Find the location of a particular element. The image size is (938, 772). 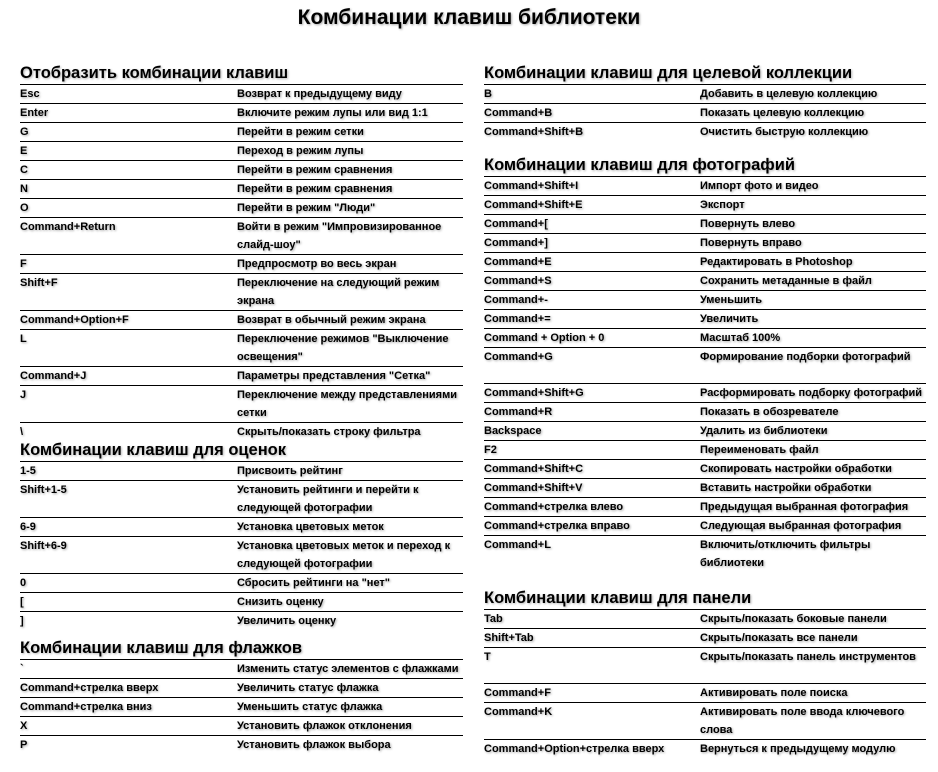

page-title: Комбинации клавиш библиотеки is located at coordinates (469, 17).